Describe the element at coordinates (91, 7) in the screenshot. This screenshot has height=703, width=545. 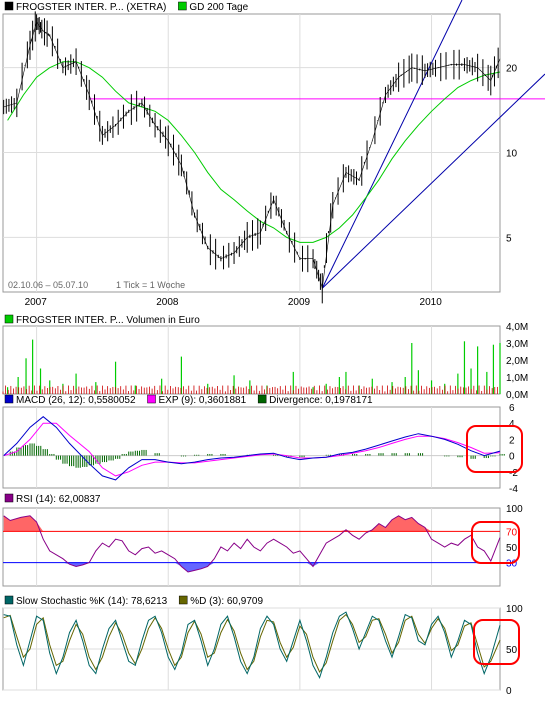
I see `legend-label: FROGSTER INTER. P... (XETRA)` at that location.